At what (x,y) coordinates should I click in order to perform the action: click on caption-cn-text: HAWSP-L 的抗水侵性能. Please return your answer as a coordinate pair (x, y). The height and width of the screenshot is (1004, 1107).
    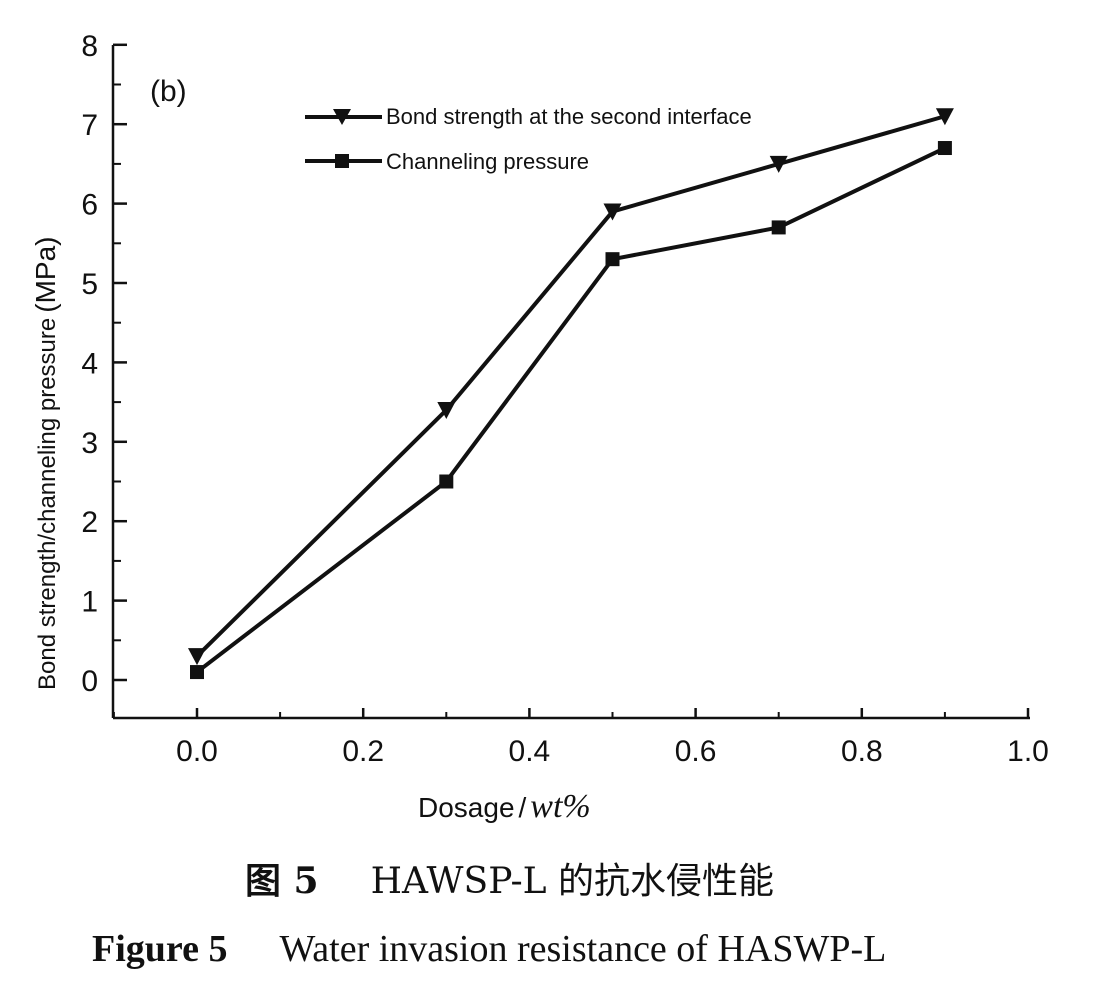
    Looking at the image, I should click on (572, 881).